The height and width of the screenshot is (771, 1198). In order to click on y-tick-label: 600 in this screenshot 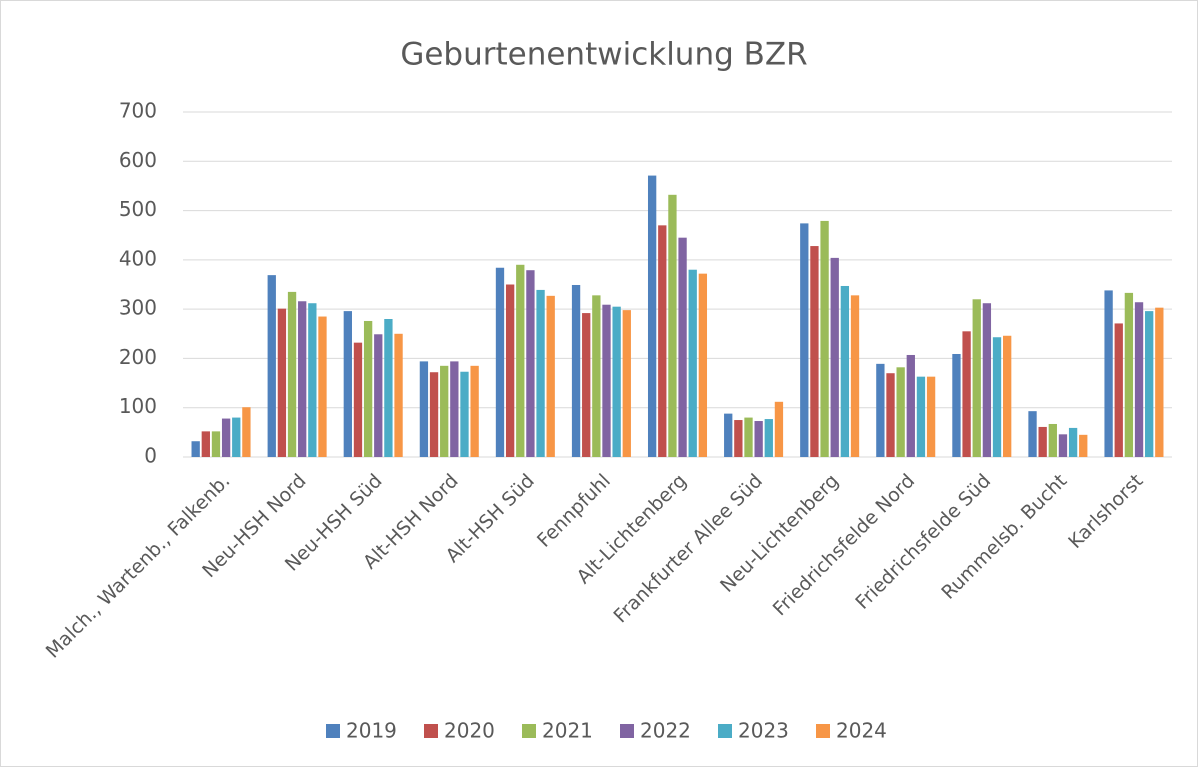, I will do `click(138, 160)`.